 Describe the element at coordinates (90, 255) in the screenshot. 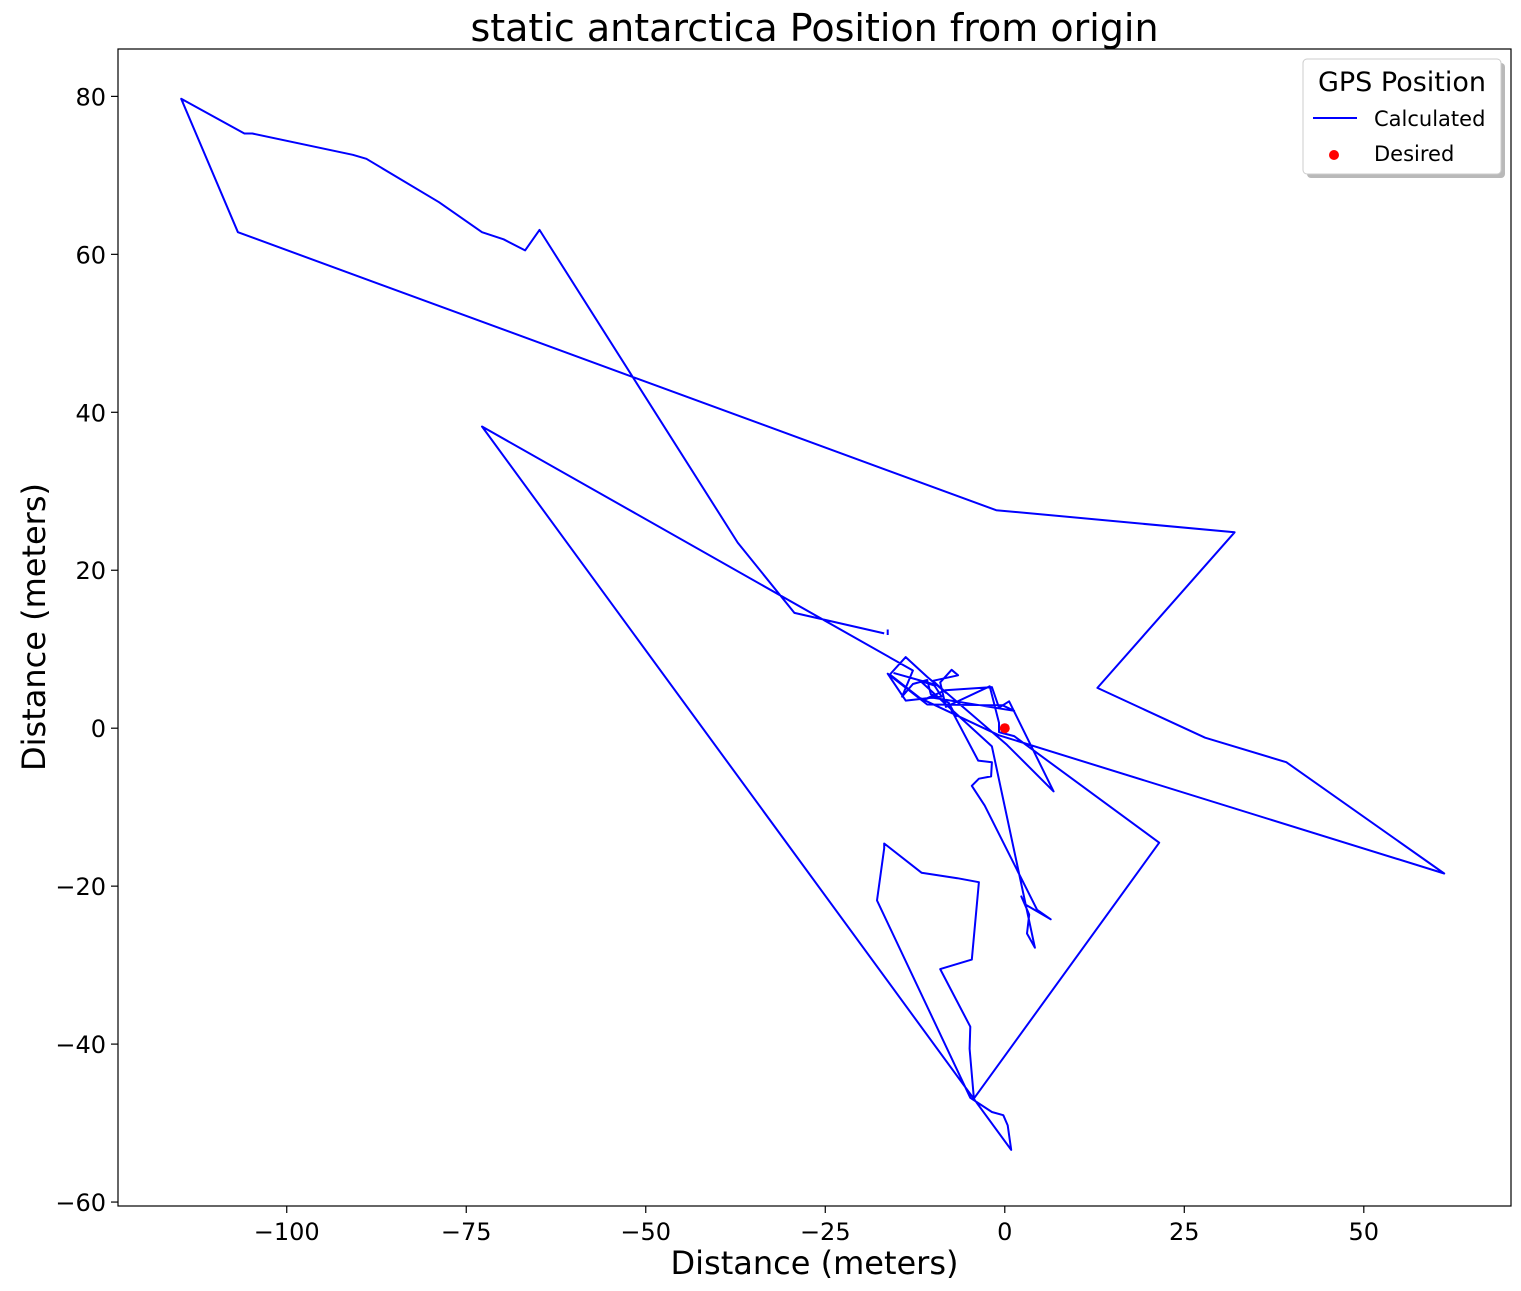

I see `y-tick-label: 60` at that location.